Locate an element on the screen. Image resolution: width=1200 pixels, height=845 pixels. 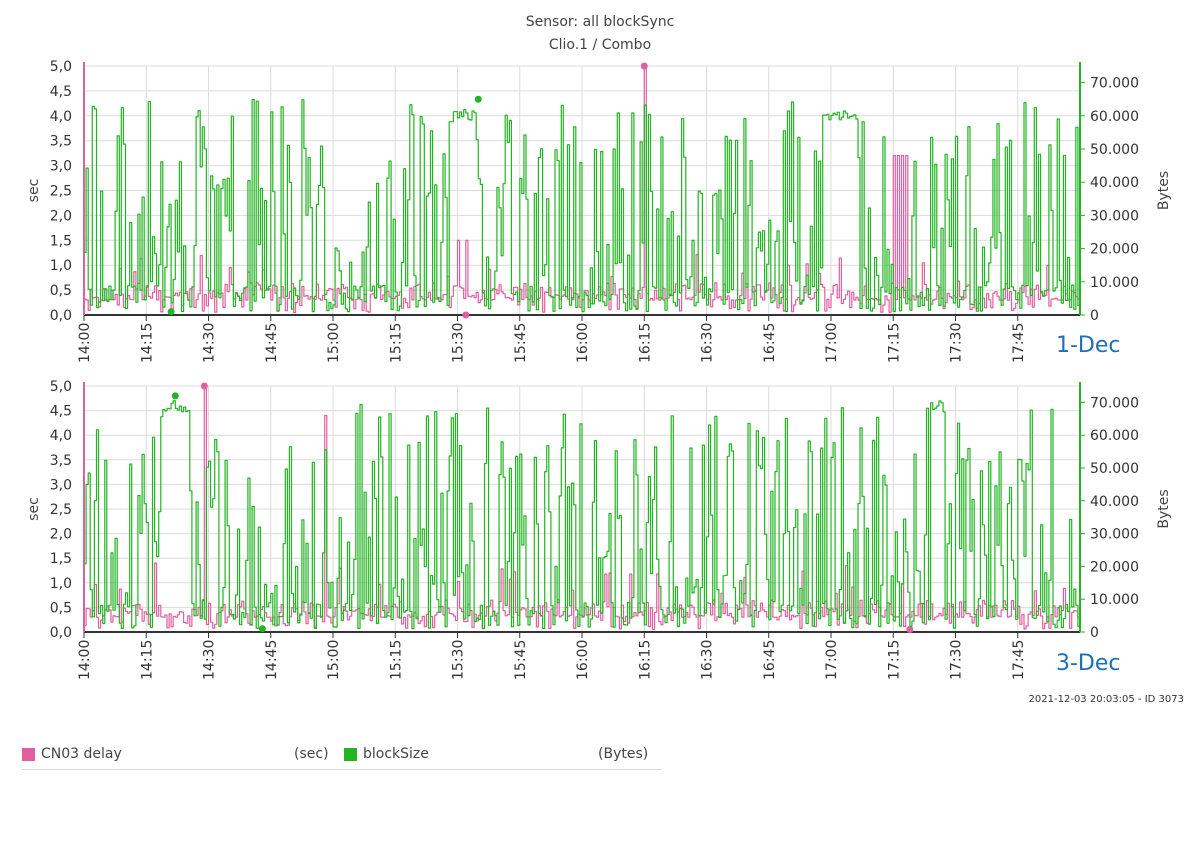
legend-swatch-delay is located at coordinates (28, 754).